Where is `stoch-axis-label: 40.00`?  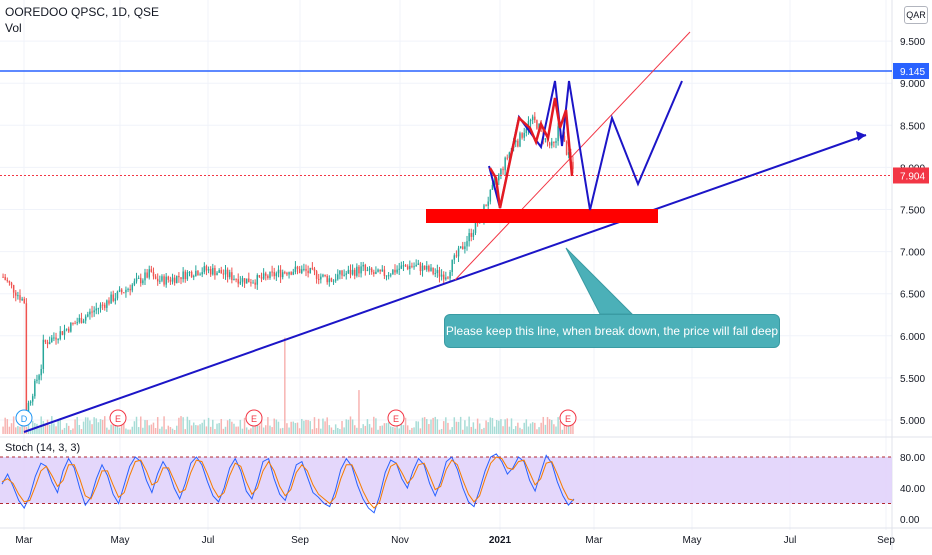 stoch-axis-label: 40.00 is located at coordinates (912, 489).